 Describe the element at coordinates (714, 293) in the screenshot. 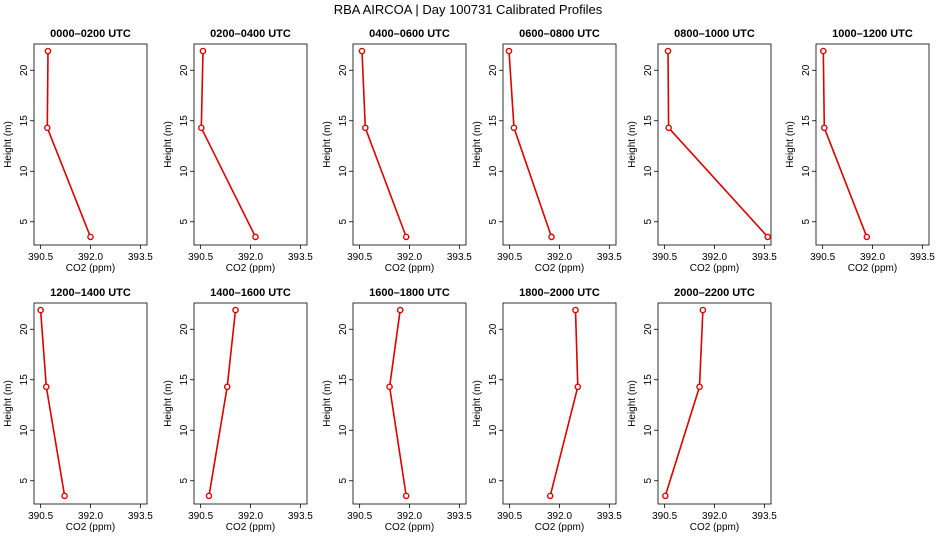

I see `panel-title: 2000–2200 UTC` at that location.